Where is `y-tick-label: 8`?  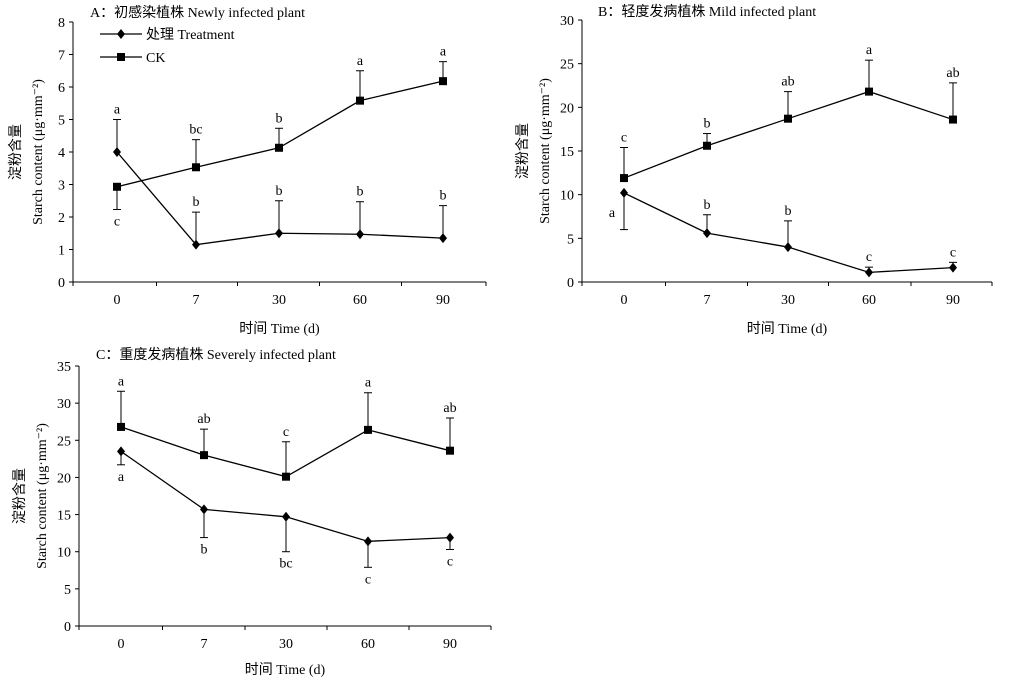
y-tick-label: 8 is located at coordinates (61, 23).